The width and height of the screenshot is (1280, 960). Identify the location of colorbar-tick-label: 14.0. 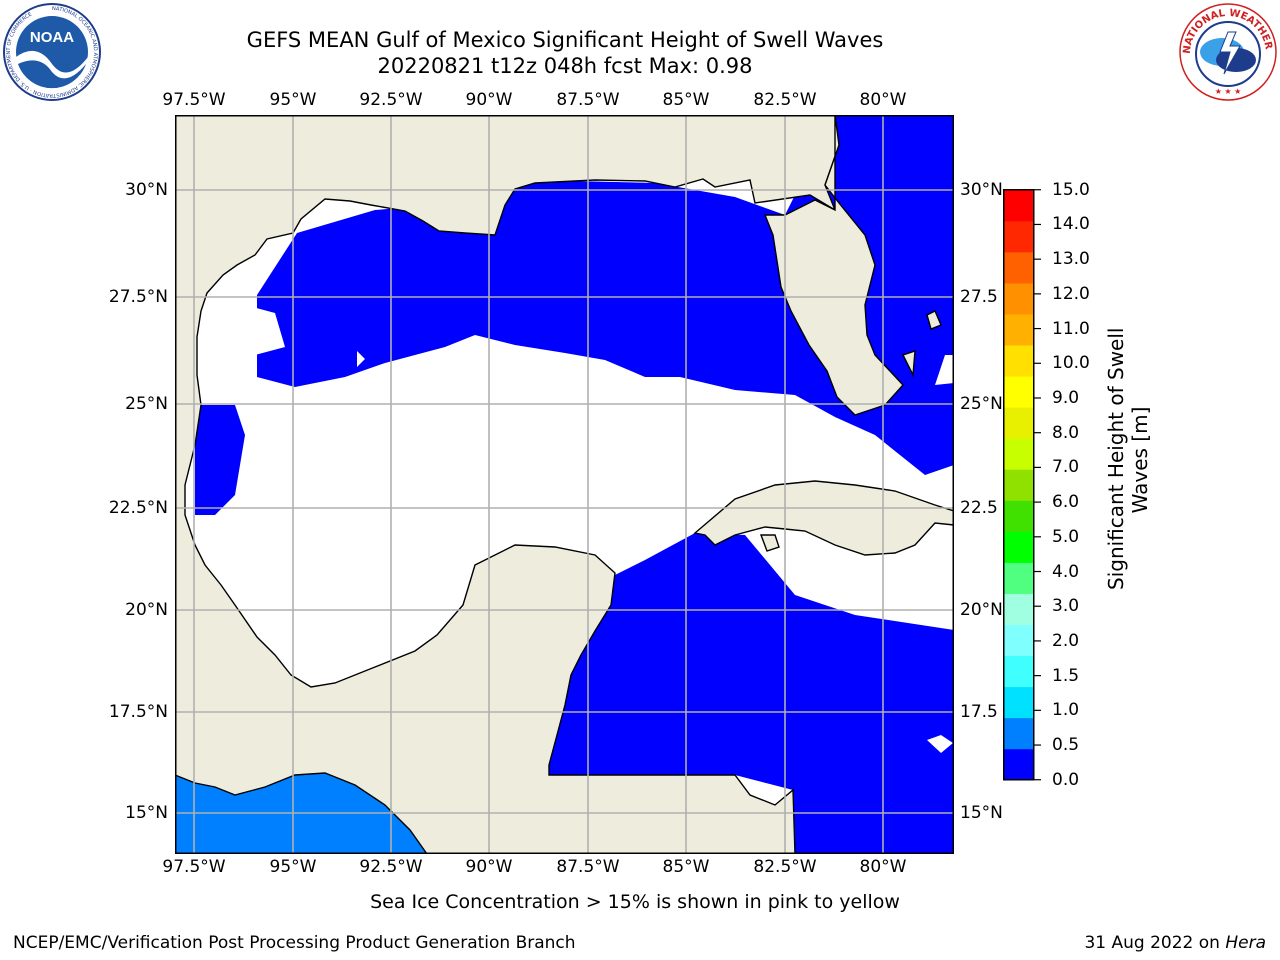
(1071, 224).